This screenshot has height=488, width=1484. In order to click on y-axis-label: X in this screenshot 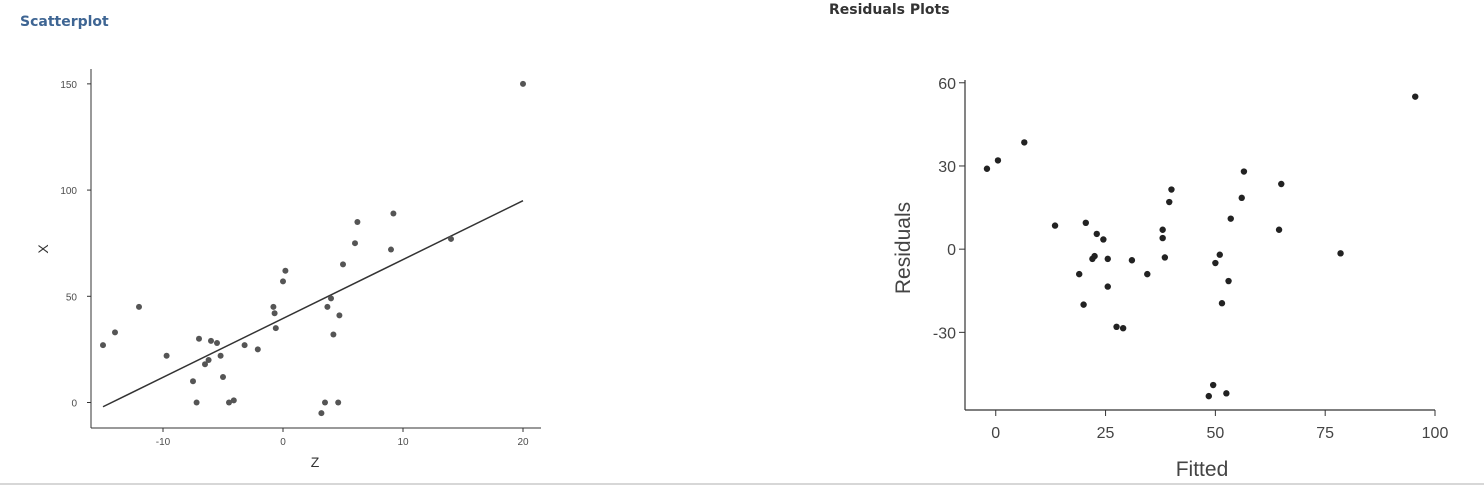, I will do `click(43, 249)`.